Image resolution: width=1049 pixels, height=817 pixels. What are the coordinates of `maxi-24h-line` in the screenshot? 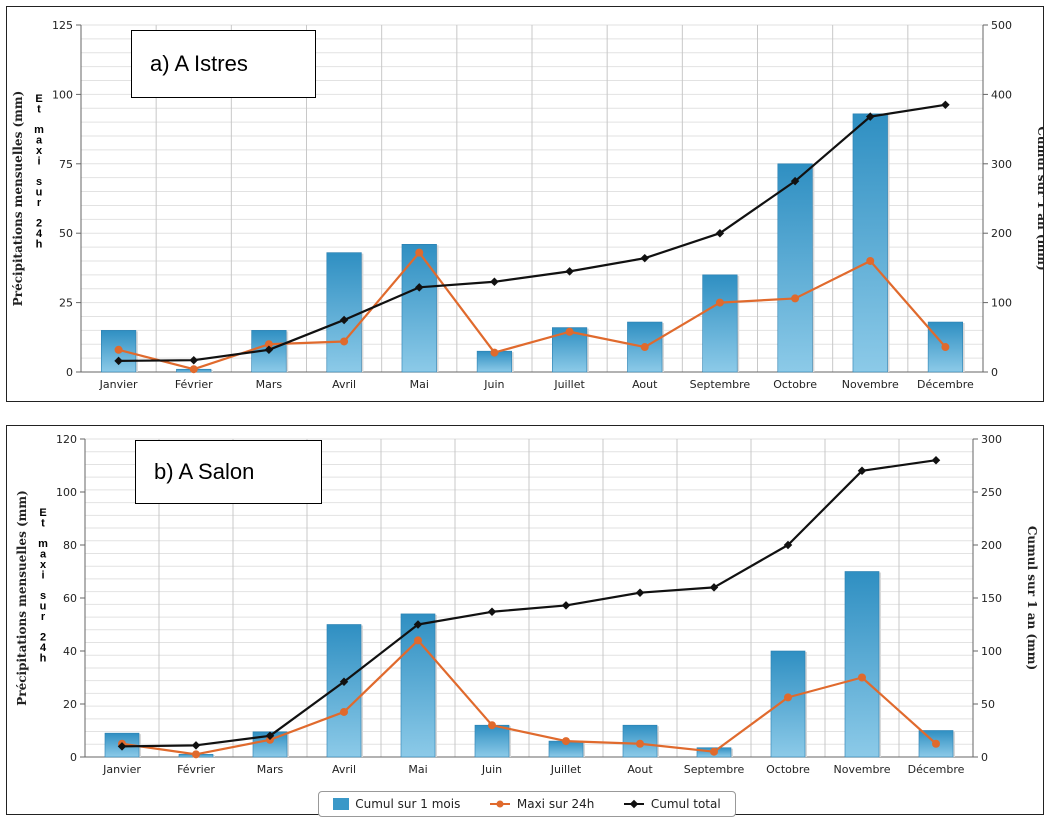 It's located at (529, 697).